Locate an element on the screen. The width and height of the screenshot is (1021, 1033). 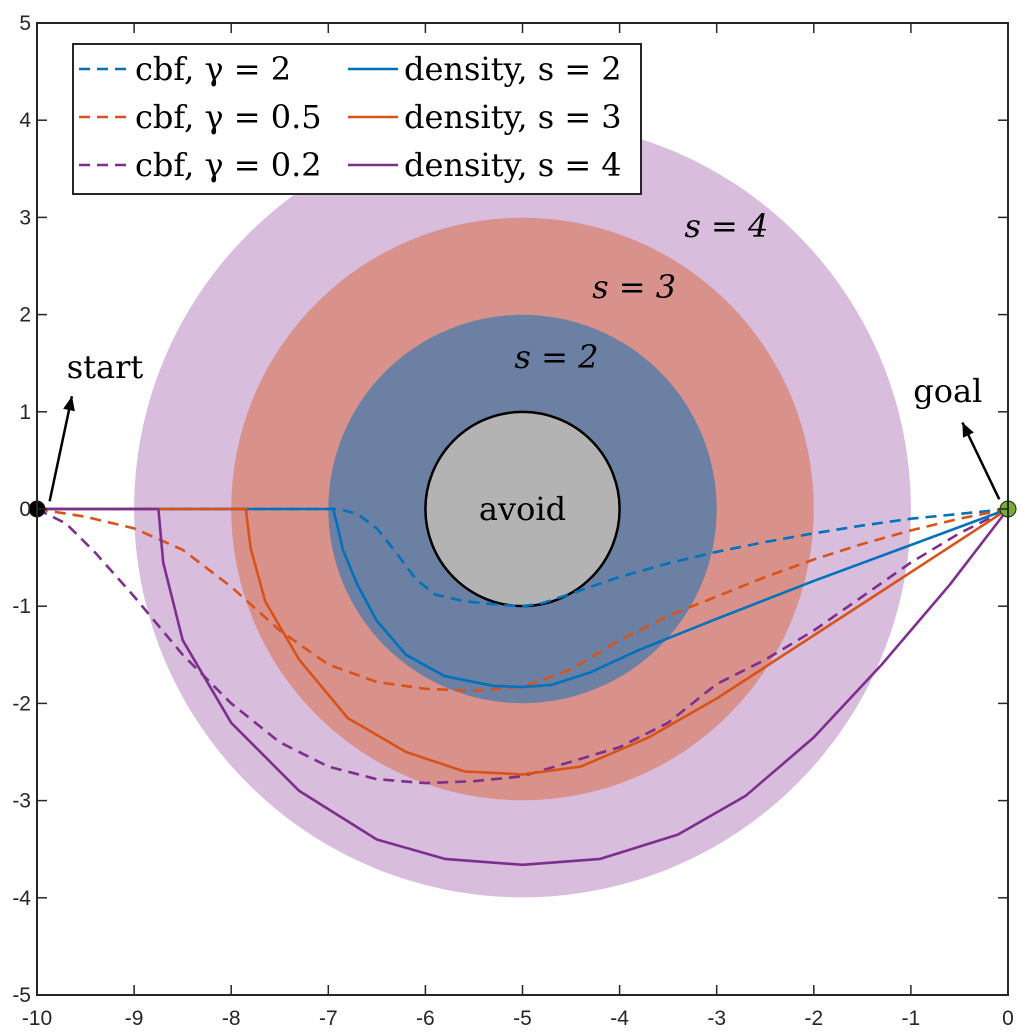
y-tick-label: 3 is located at coordinates (25, 217).